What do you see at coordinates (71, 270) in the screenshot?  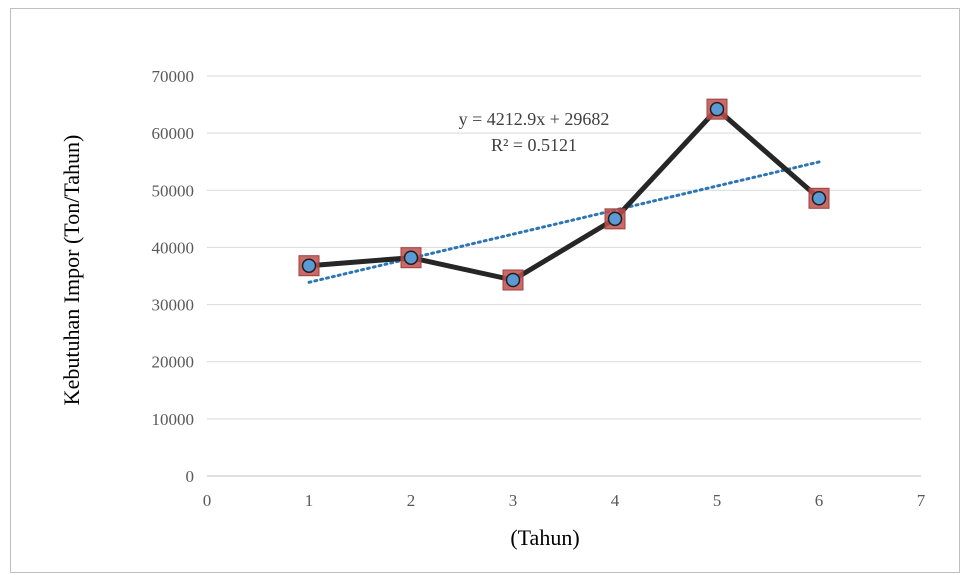 I see `y-axis-title: Kebutuhan Impor (Ton/Tahun)` at bounding box center [71, 270].